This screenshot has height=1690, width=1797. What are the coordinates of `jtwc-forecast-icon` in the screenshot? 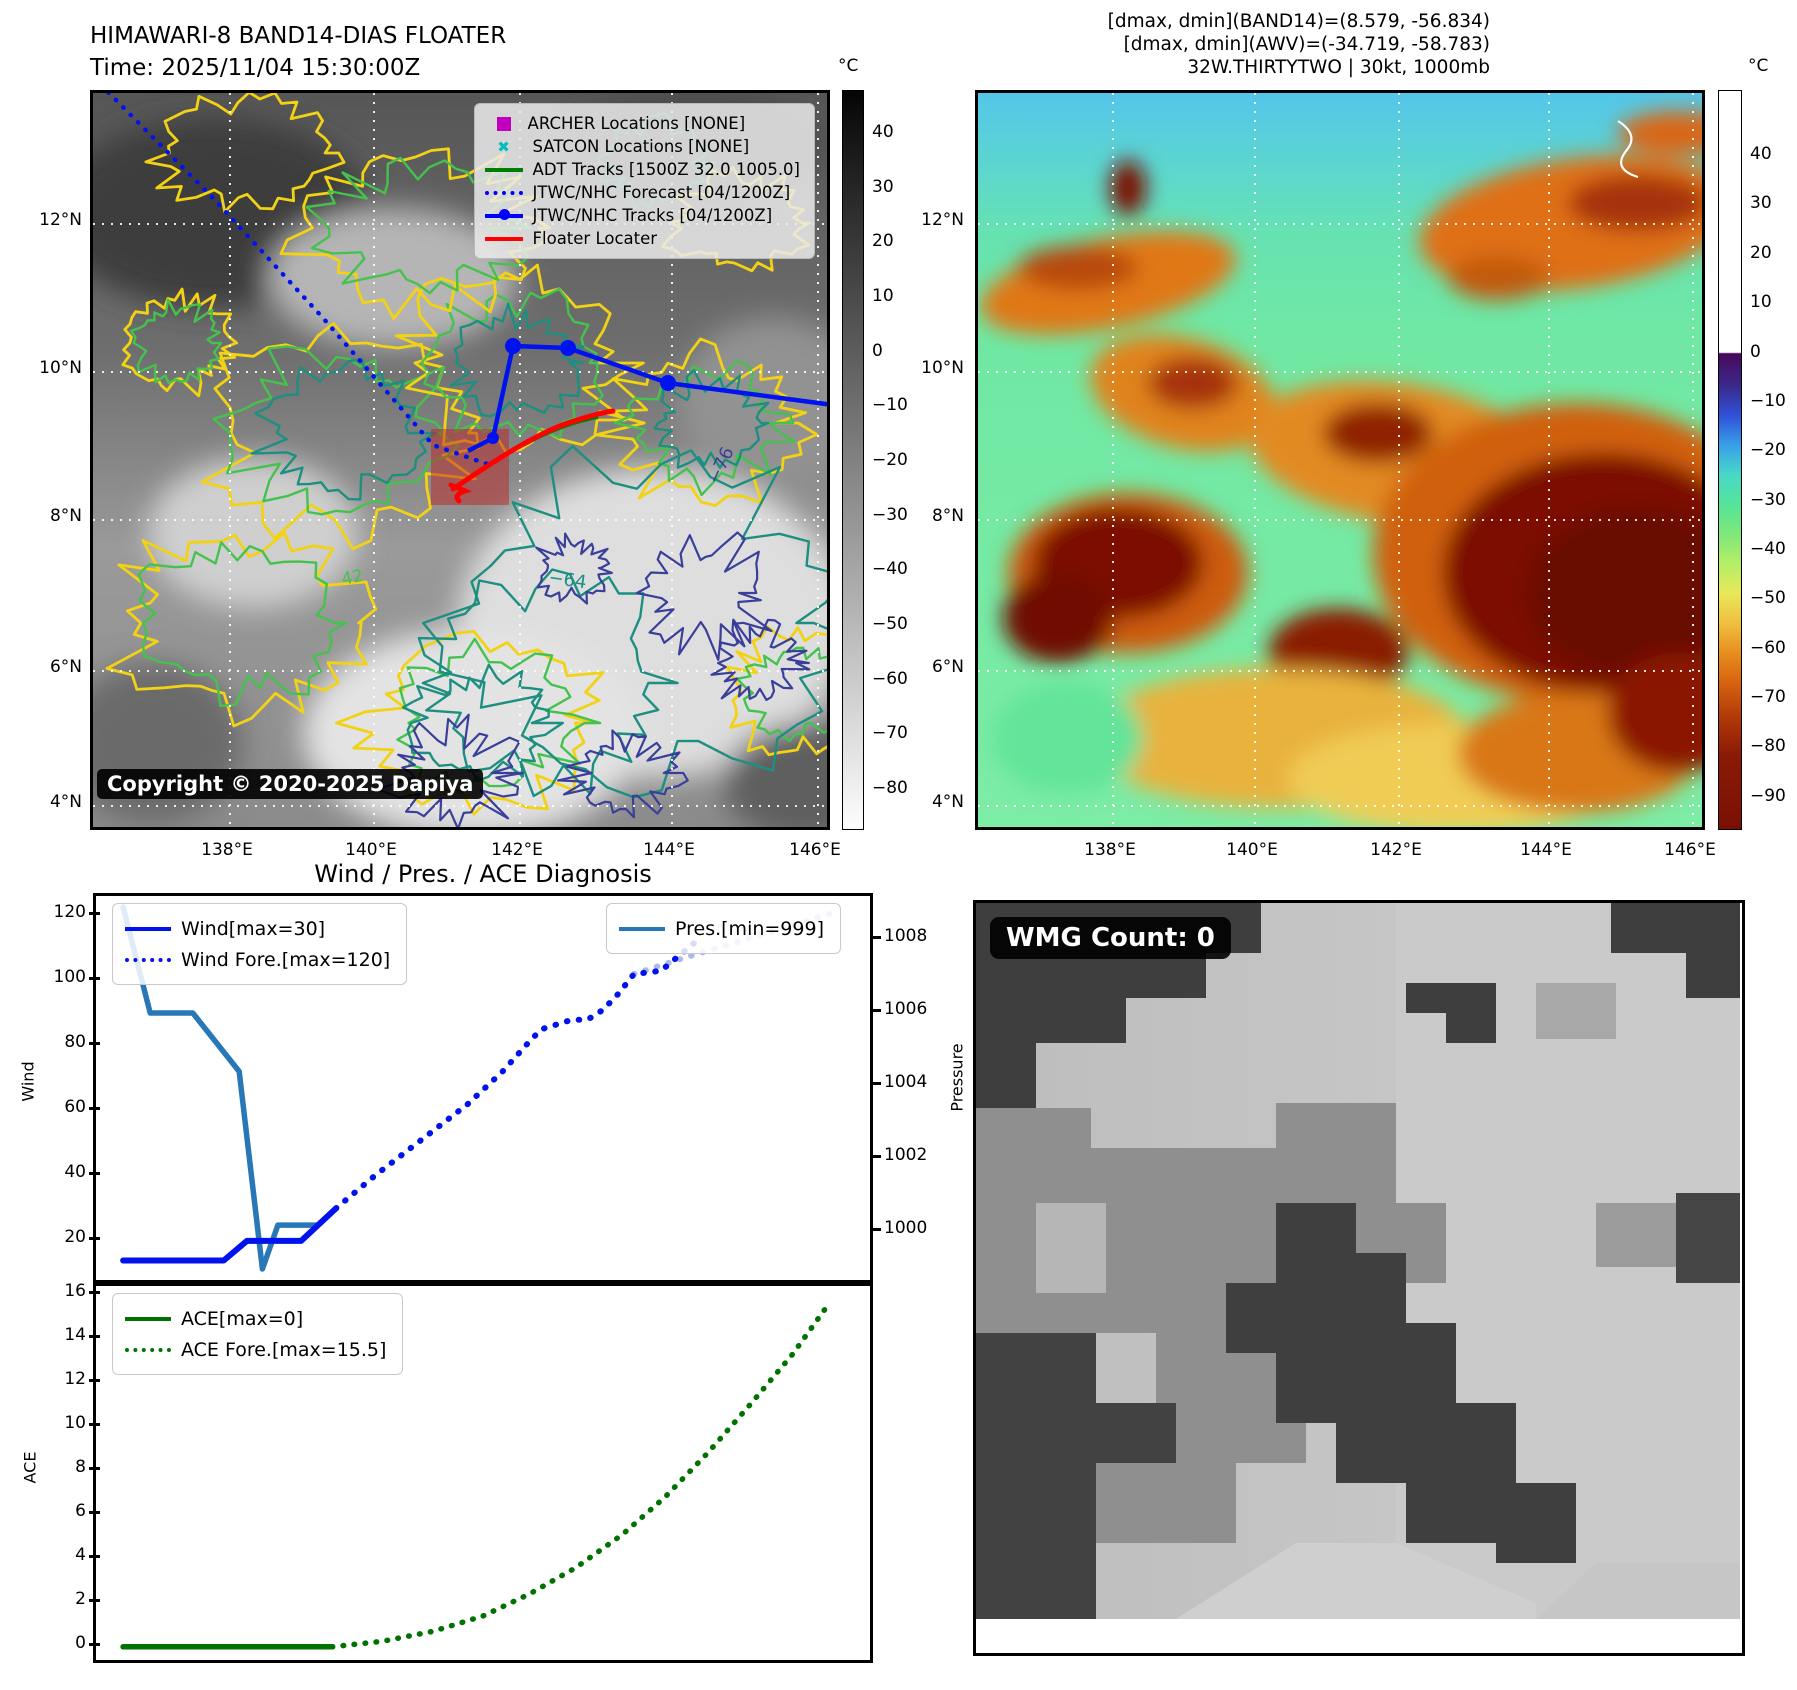 It's located at (503, 192).